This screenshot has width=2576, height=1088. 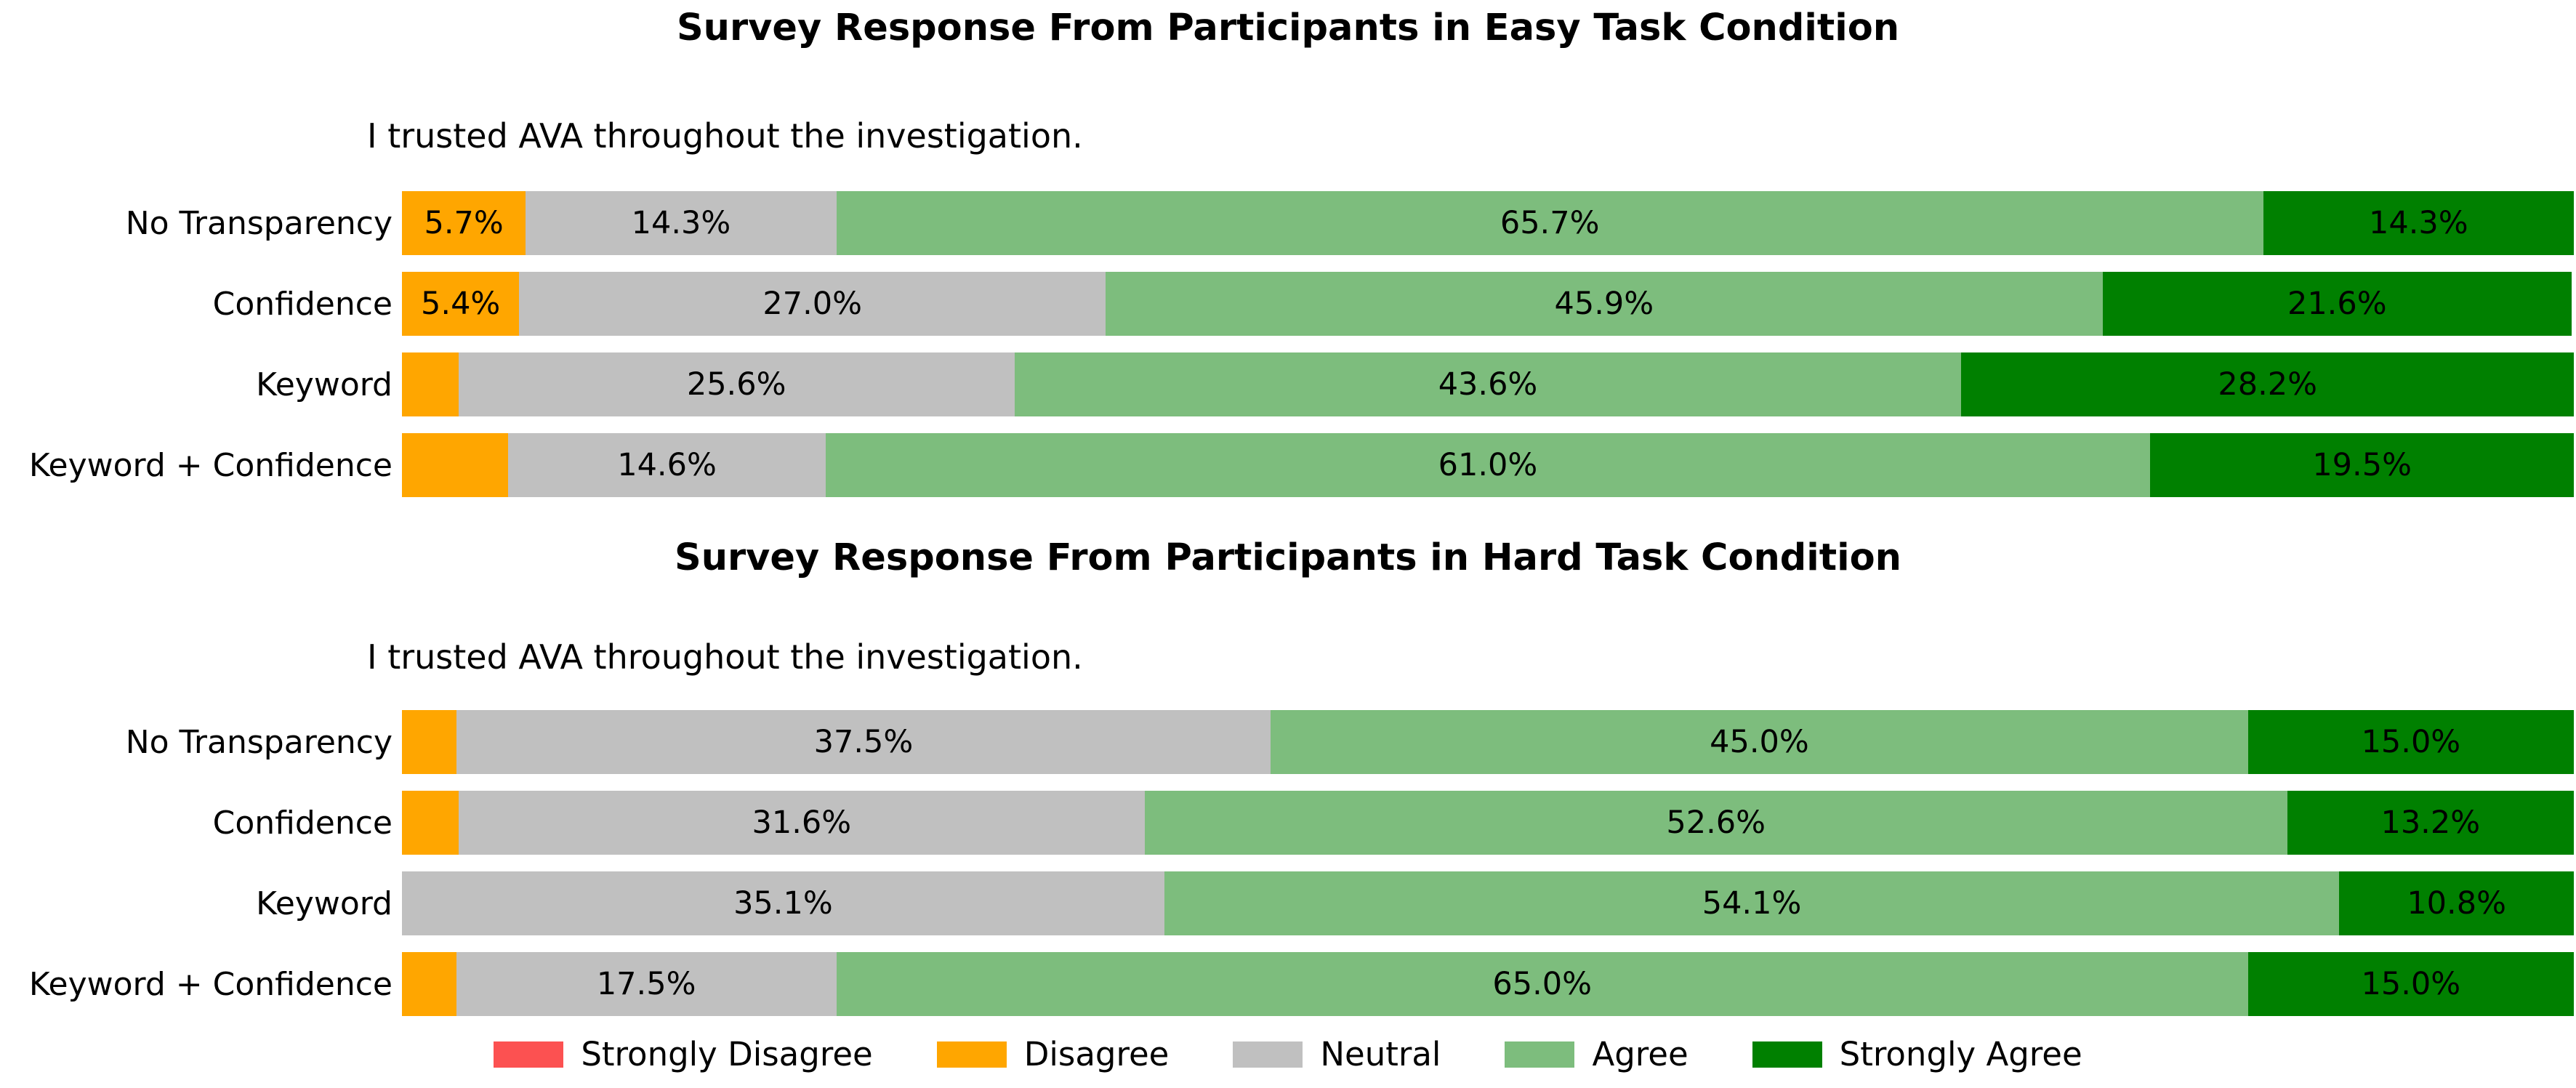 I want to click on bar-segment-agree: 54.1%, so click(x=1752, y=903).